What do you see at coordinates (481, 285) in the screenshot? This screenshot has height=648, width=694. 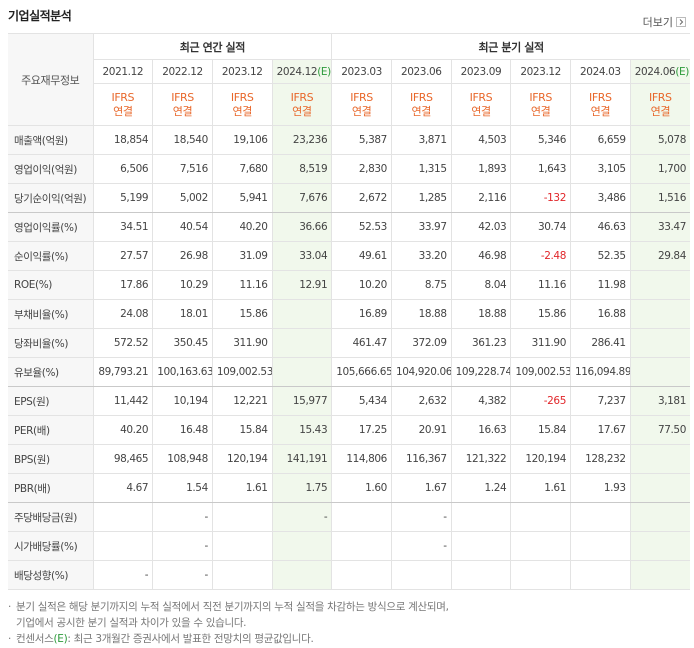 I see `value-cell: 8.04` at bounding box center [481, 285].